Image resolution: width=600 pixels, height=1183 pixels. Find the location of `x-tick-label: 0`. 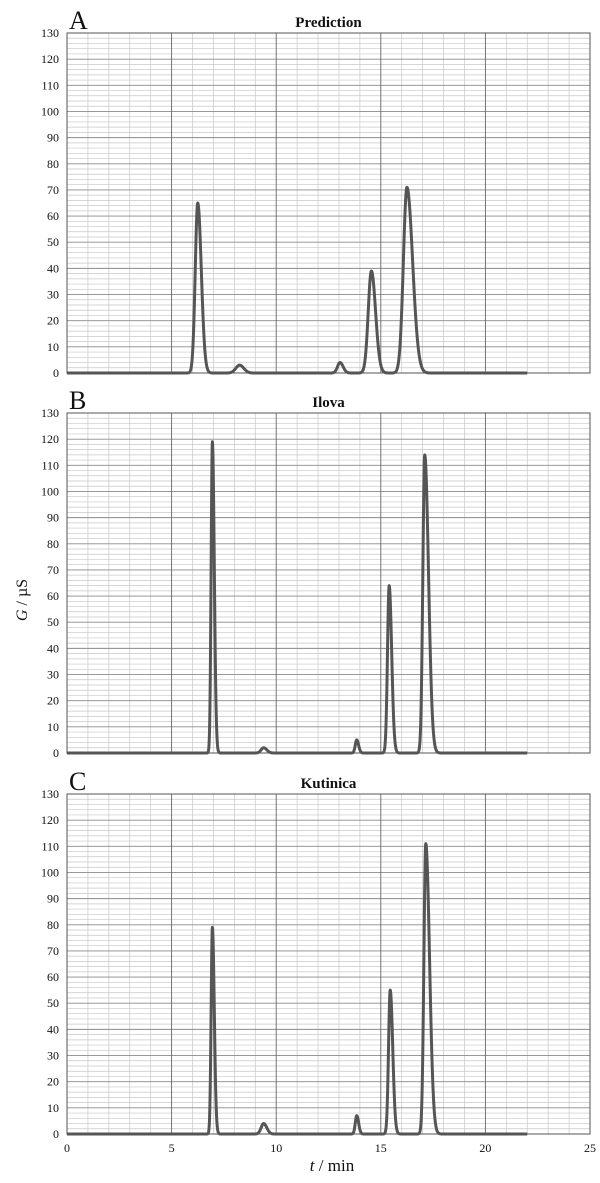

x-tick-label: 0 is located at coordinates (67, 1148).